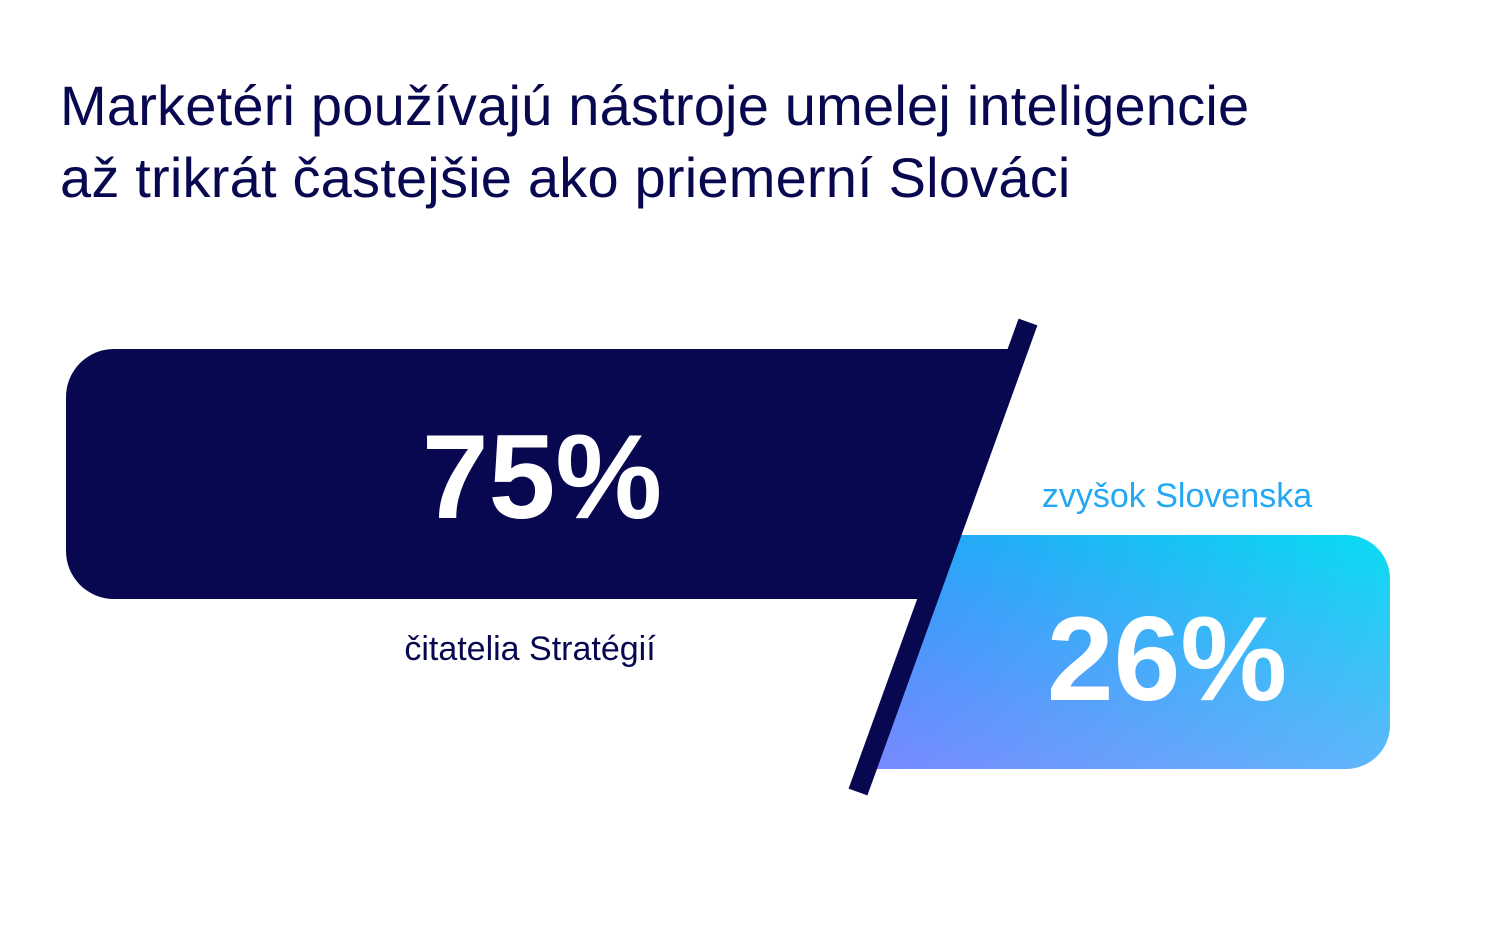 This screenshot has width=1500, height=934. What do you see at coordinates (542, 477) in the screenshot?
I see `value-label-citatelia-strategii: 75%` at bounding box center [542, 477].